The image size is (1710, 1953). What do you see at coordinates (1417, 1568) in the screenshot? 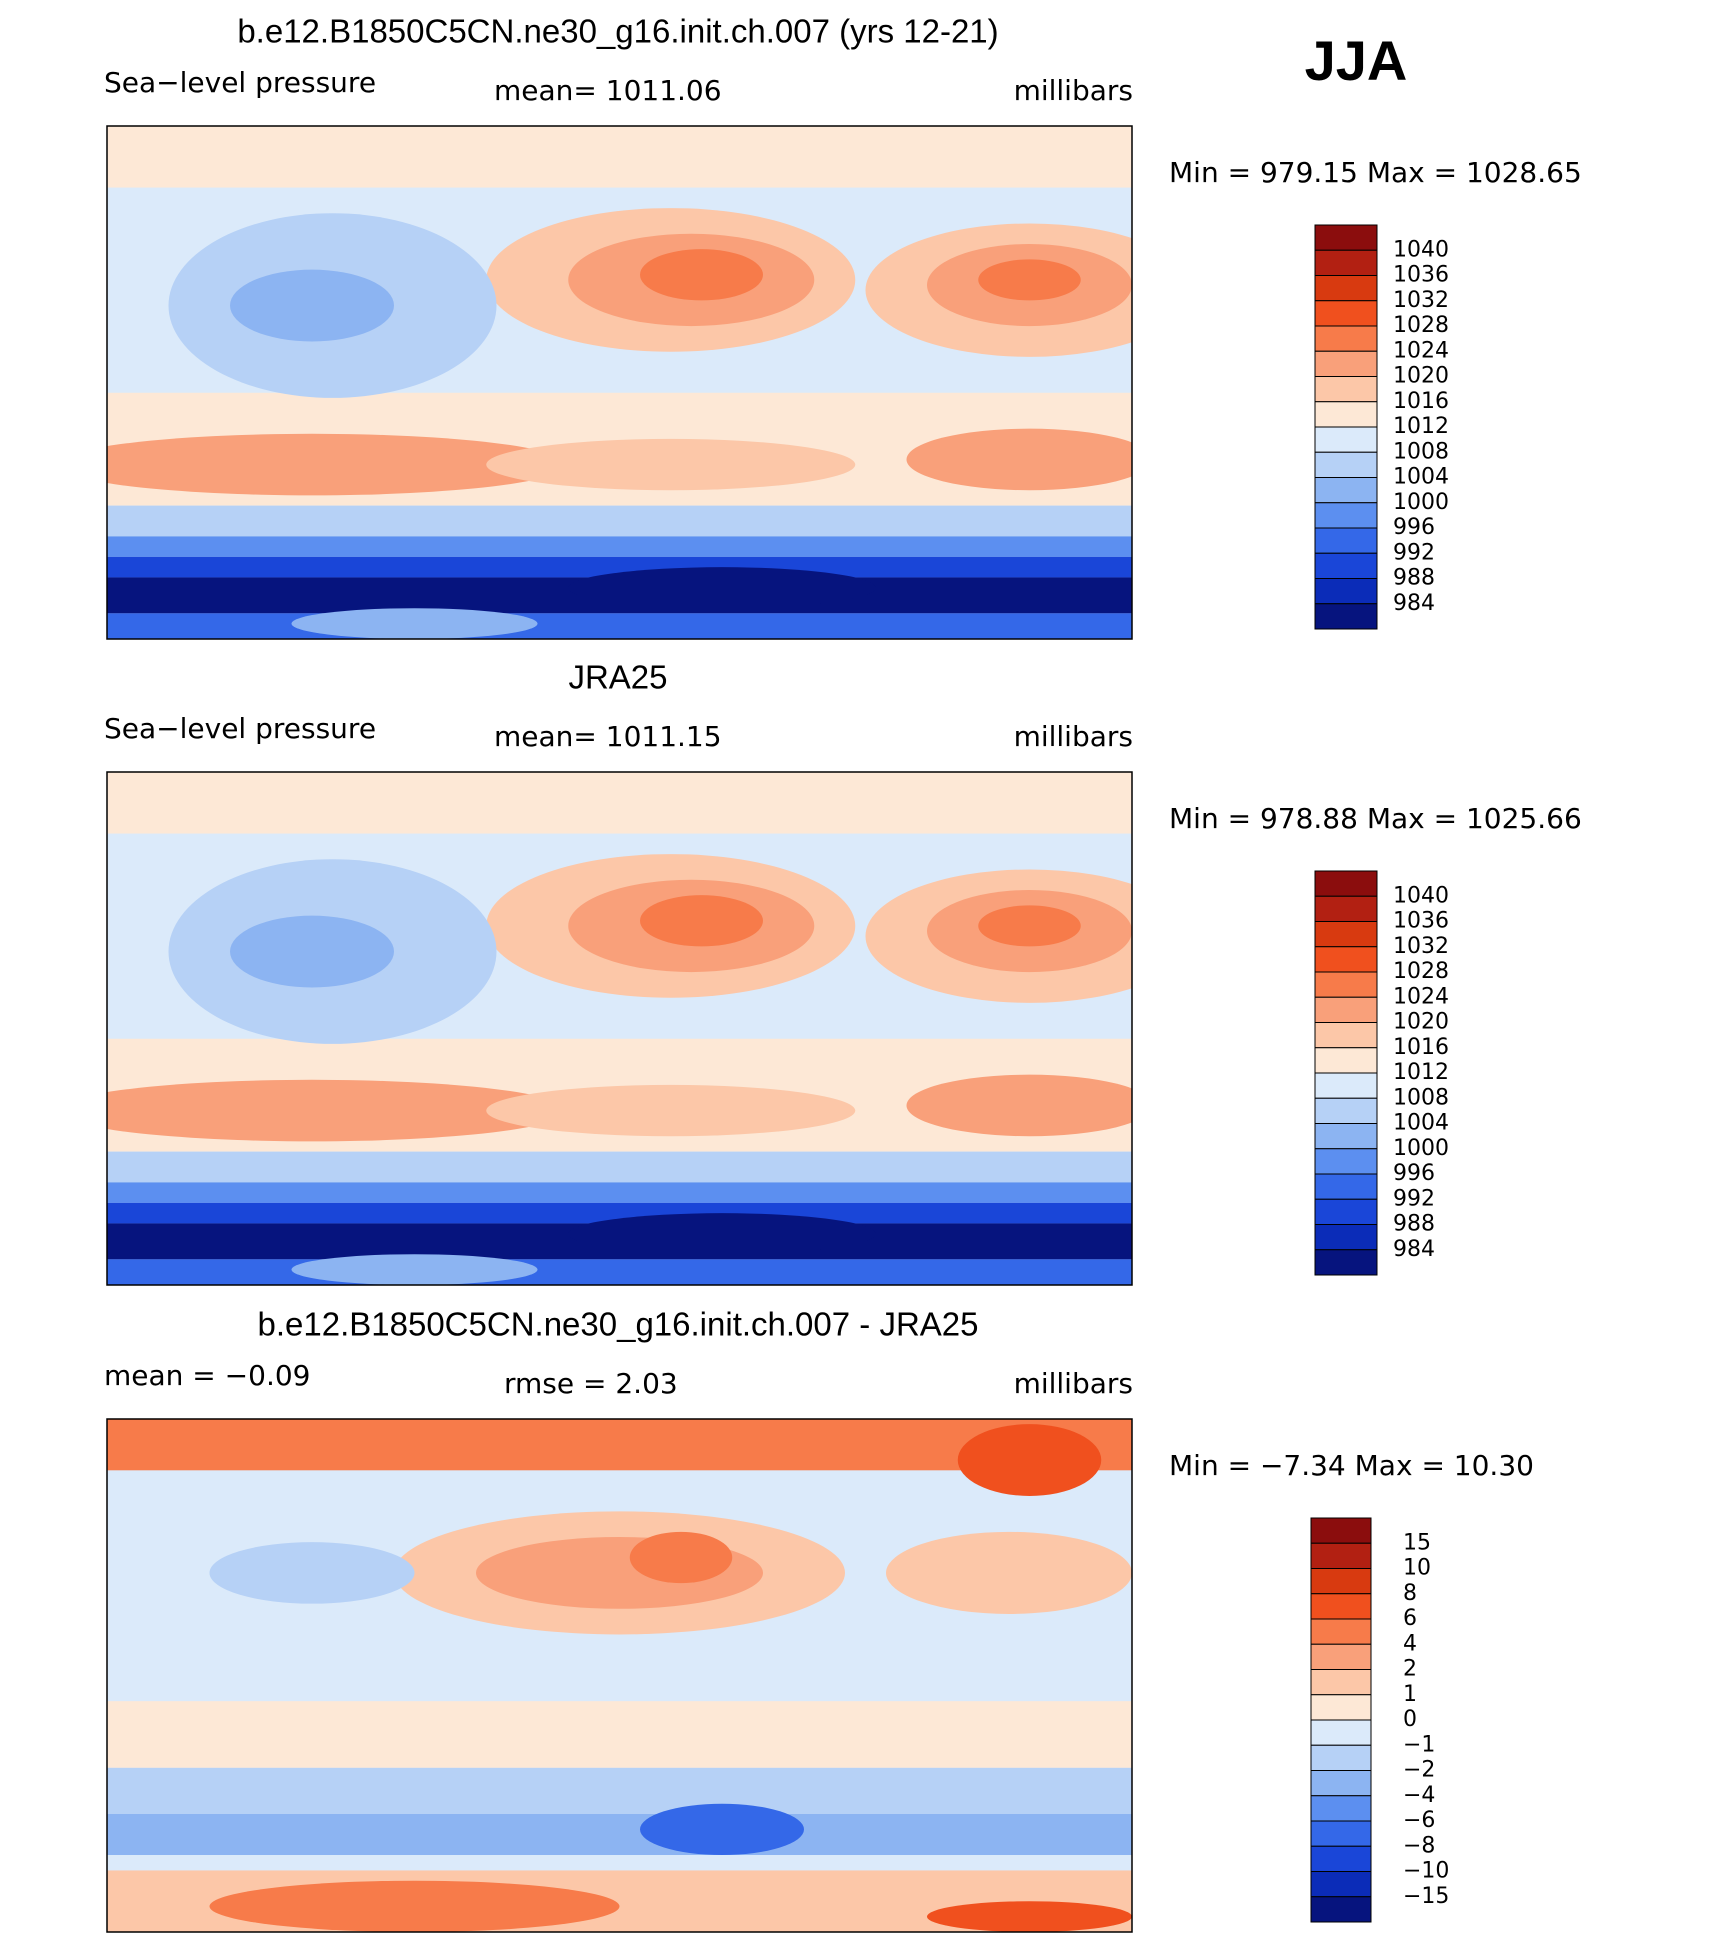
I see `colorbar-label: 10` at bounding box center [1417, 1568].